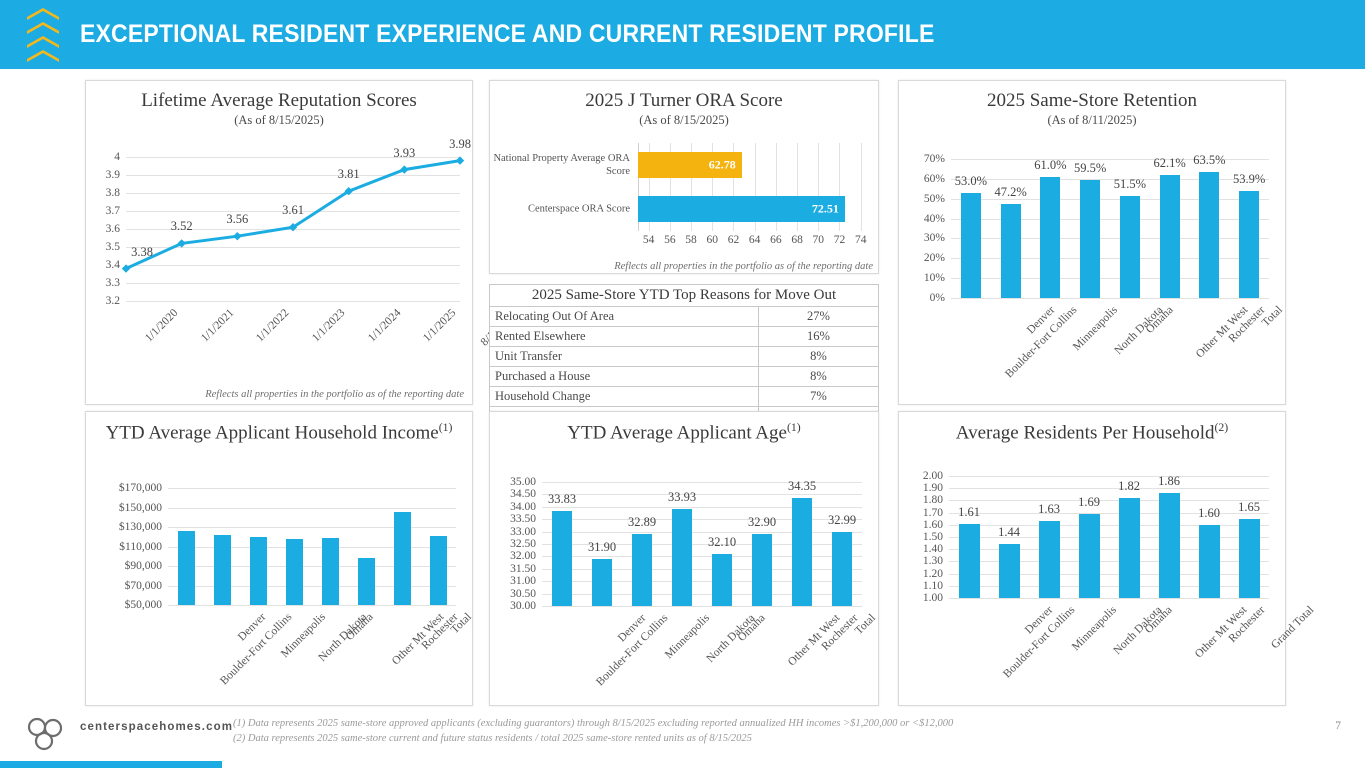  Describe the element at coordinates (1169, 481) in the screenshot. I see `bar-value-label: 1.86` at that location.